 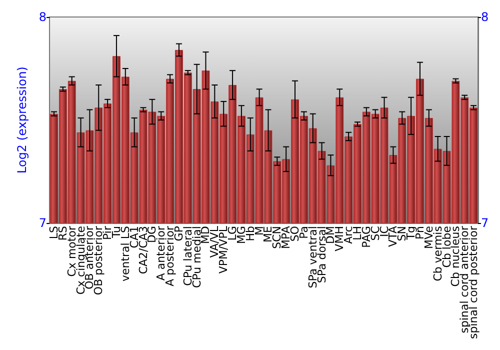 I want to click on y-axis-title: Log2 (expression), so click(x=22, y=120).